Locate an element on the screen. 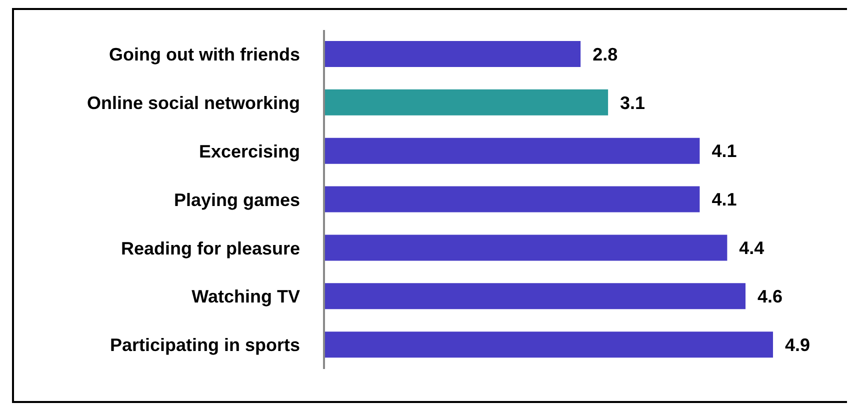  y-tick-label: Going out with friends is located at coordinates (204, 54).